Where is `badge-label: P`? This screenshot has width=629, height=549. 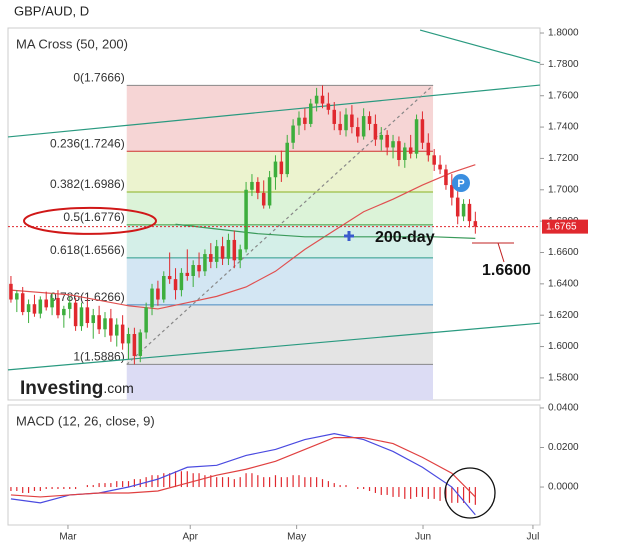
badge-label: P is located at coordinates (460, 184).